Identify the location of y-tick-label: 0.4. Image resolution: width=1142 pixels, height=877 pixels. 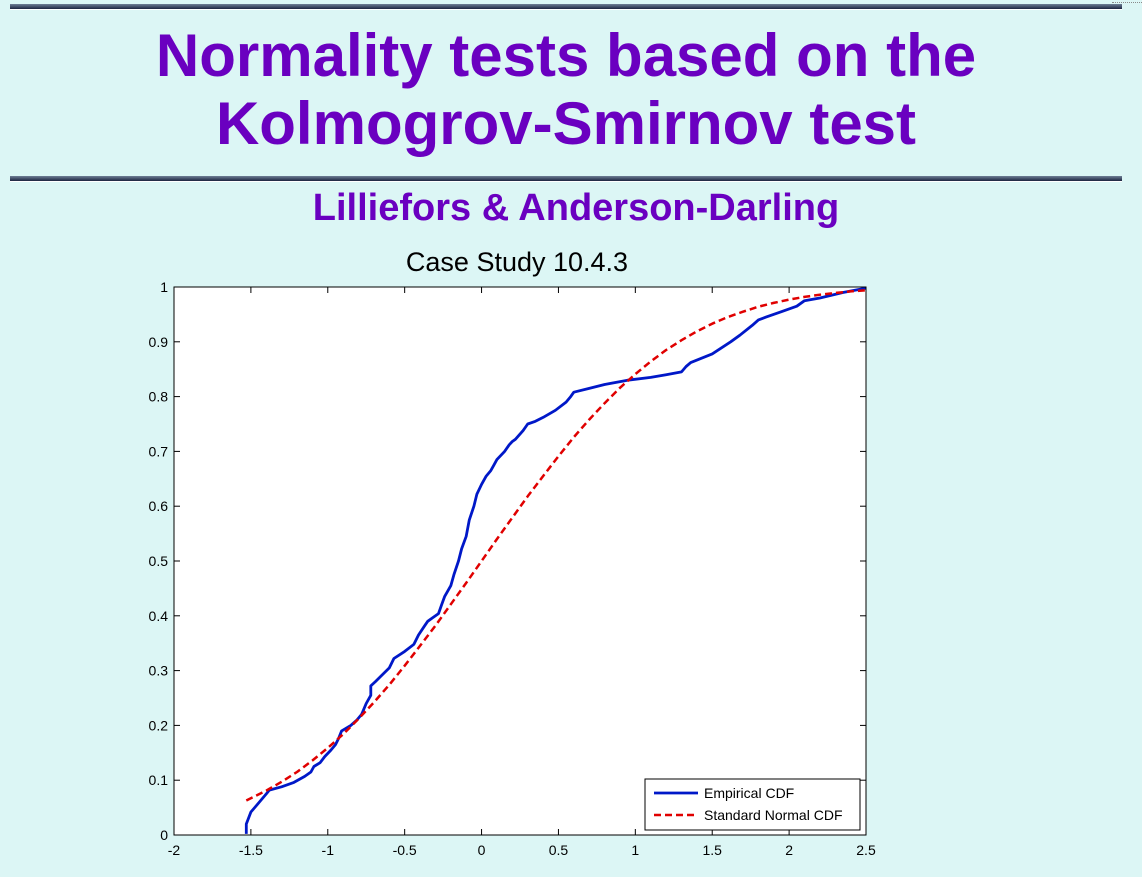
(159, 616).